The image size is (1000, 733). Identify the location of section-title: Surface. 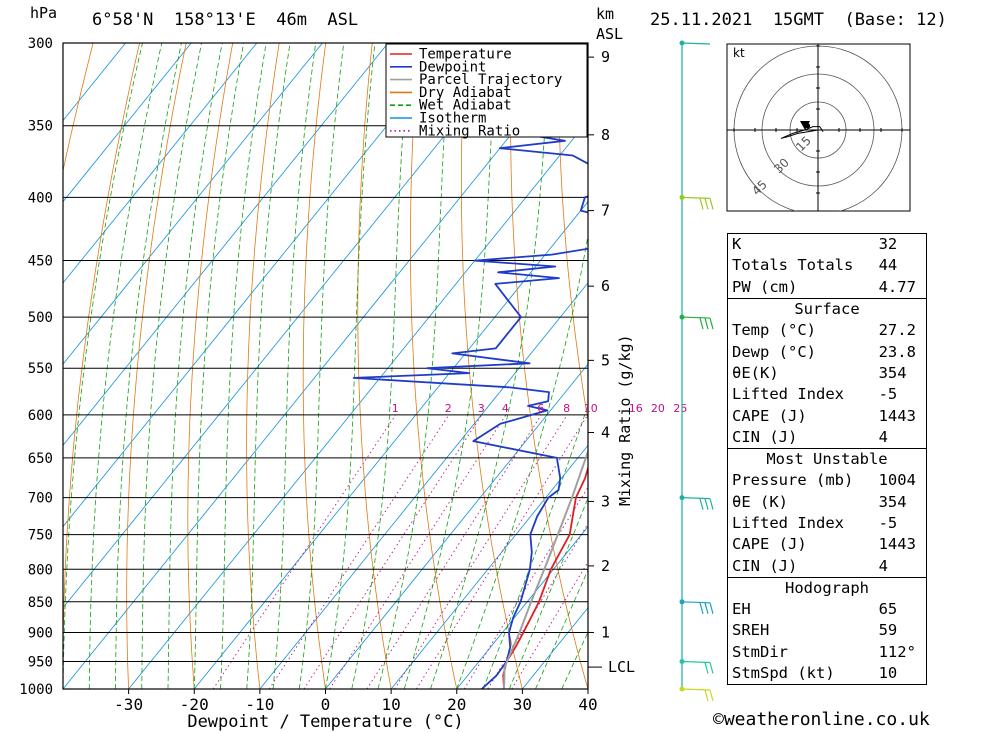
(827, 309).